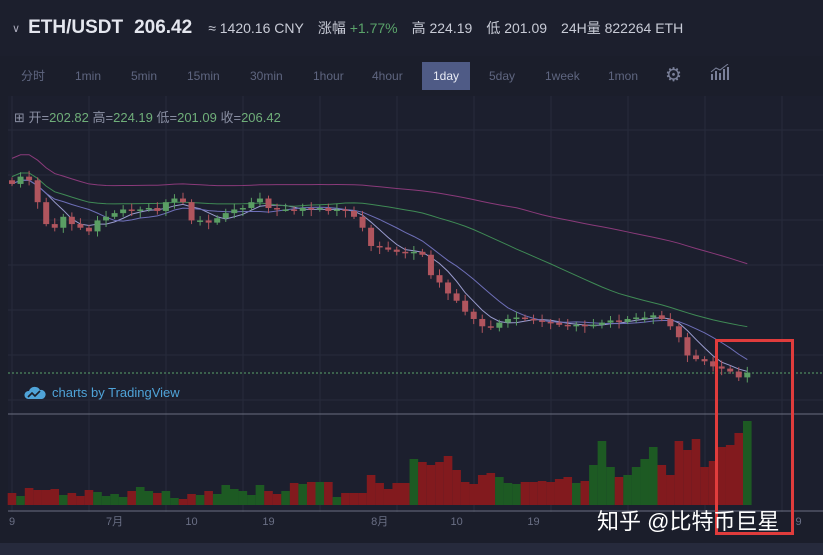 The width and height of the screenshot is (823, 555). I want to click on tab-5day: 5day, so click(502, 76).